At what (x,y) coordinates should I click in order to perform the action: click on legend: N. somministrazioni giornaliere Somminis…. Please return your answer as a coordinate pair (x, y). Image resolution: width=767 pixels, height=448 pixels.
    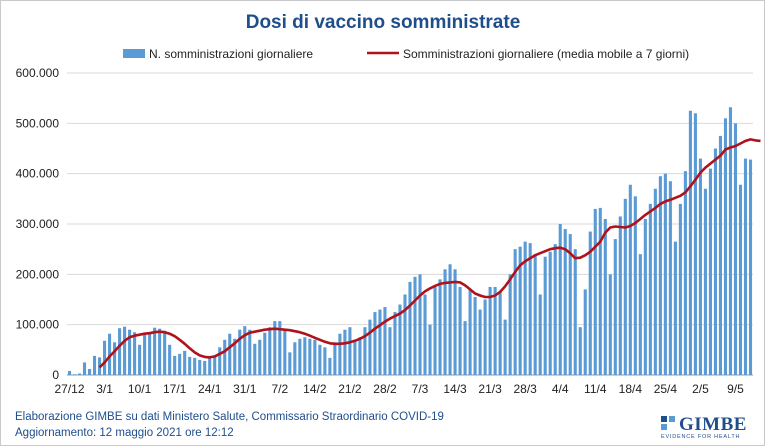
    Looking at the image, I should click on (406, 54).